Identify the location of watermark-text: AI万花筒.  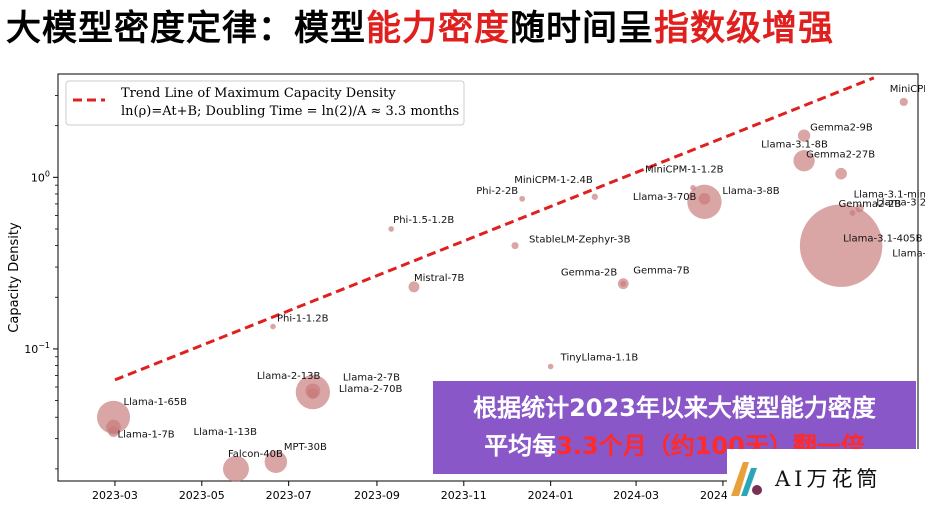
(828, 479).